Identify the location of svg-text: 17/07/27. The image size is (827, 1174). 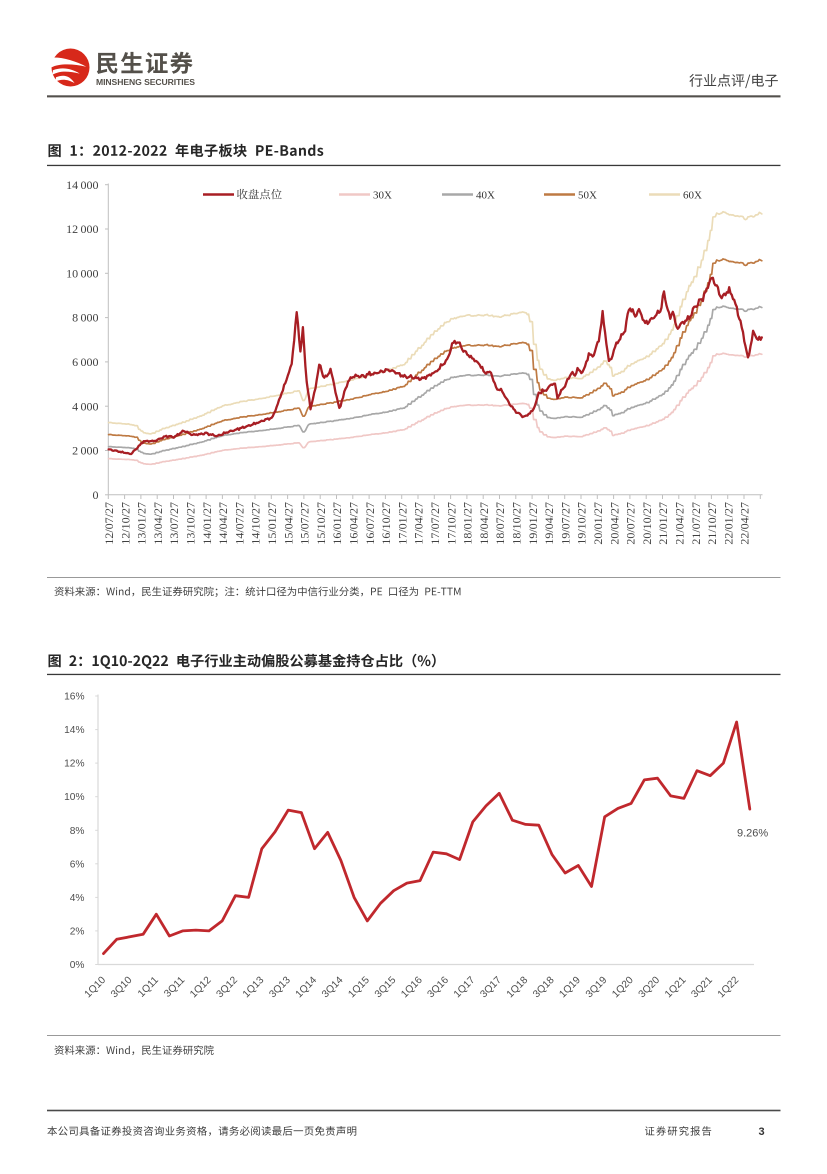
(435, 523).